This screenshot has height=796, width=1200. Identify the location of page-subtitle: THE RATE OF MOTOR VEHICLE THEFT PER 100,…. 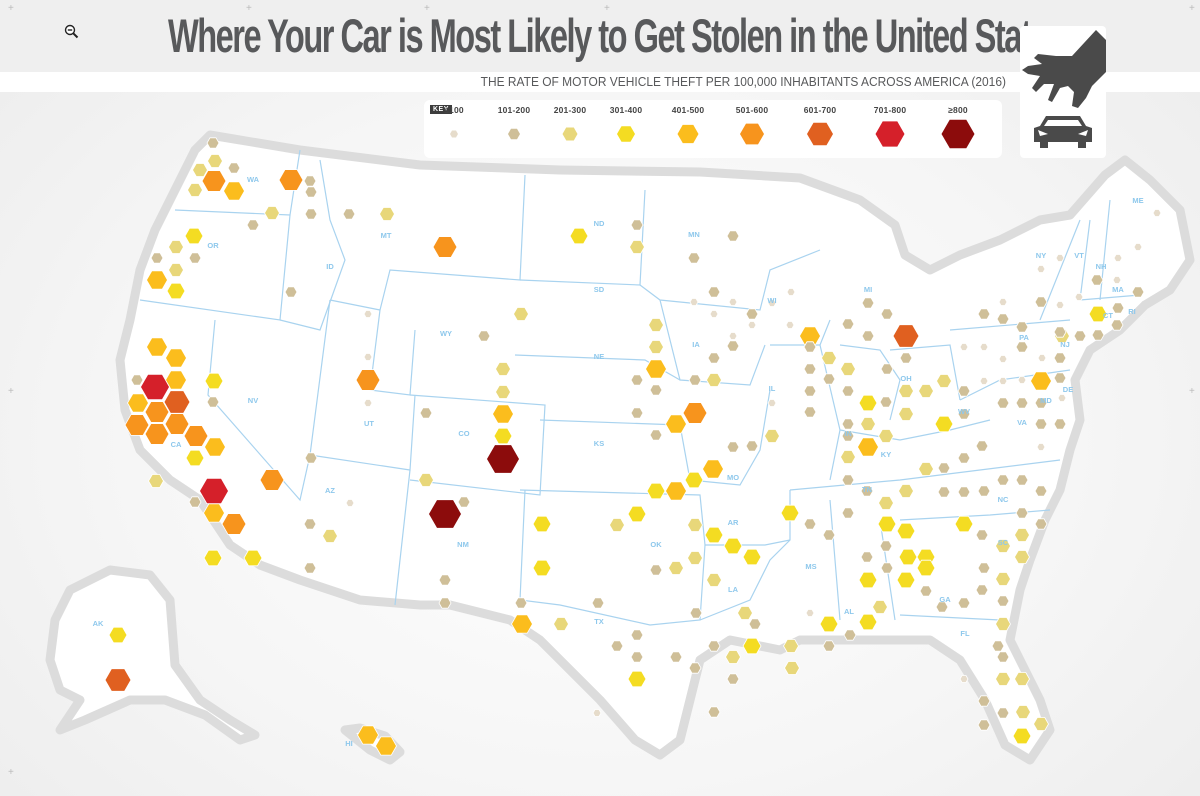
(743, 81).